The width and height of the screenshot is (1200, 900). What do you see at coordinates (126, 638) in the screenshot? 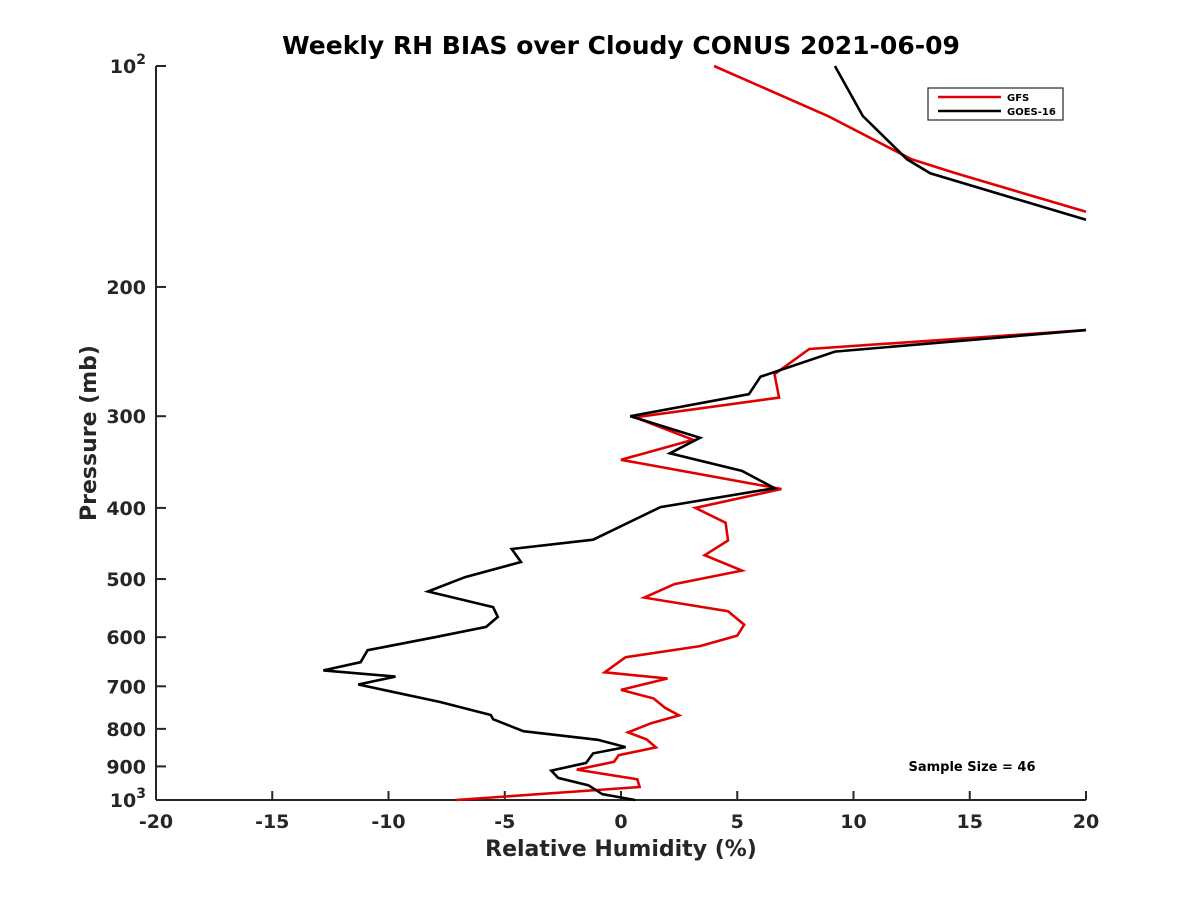
I see `y-tick-label: 600` at bounding box center [126, 638].